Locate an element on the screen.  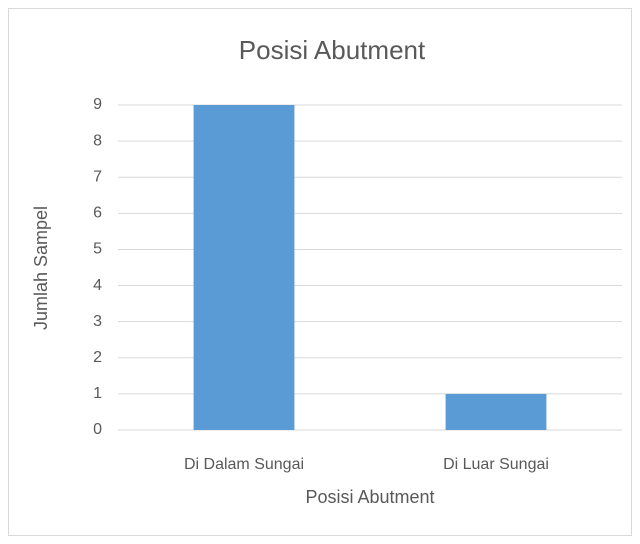
y-tick-label: 5 is located at coordinates (97, 249).